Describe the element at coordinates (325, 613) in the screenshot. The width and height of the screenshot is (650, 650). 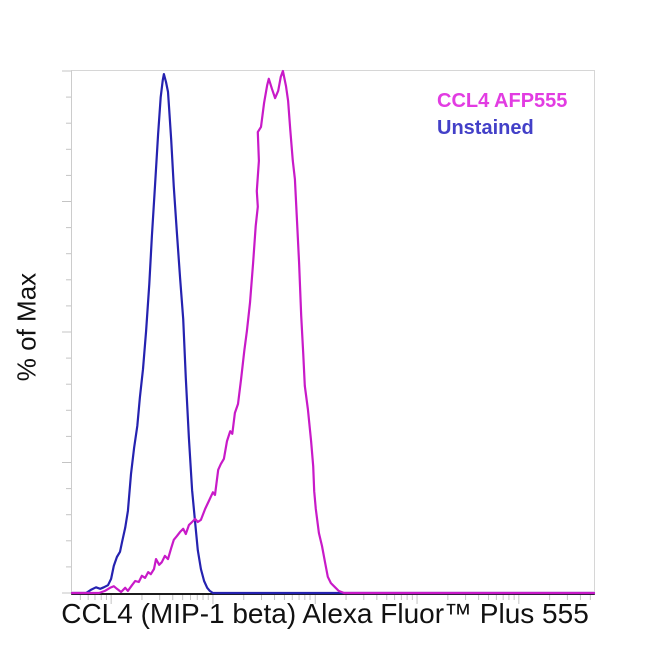
I see `x-axis-label: CCL4 (MIP-1 beta) Alexa Fluor™ Plus 555` at that location.